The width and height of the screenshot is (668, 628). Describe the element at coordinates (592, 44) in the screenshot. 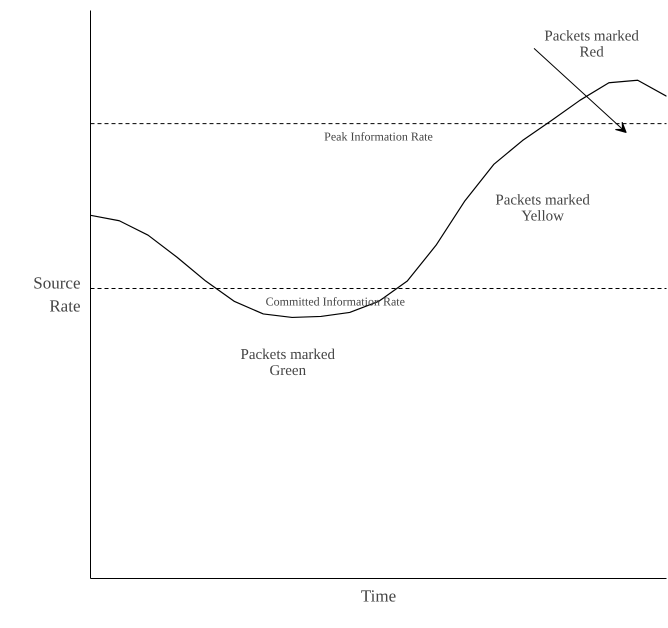

I see `text: Packets marked Red` at that location.